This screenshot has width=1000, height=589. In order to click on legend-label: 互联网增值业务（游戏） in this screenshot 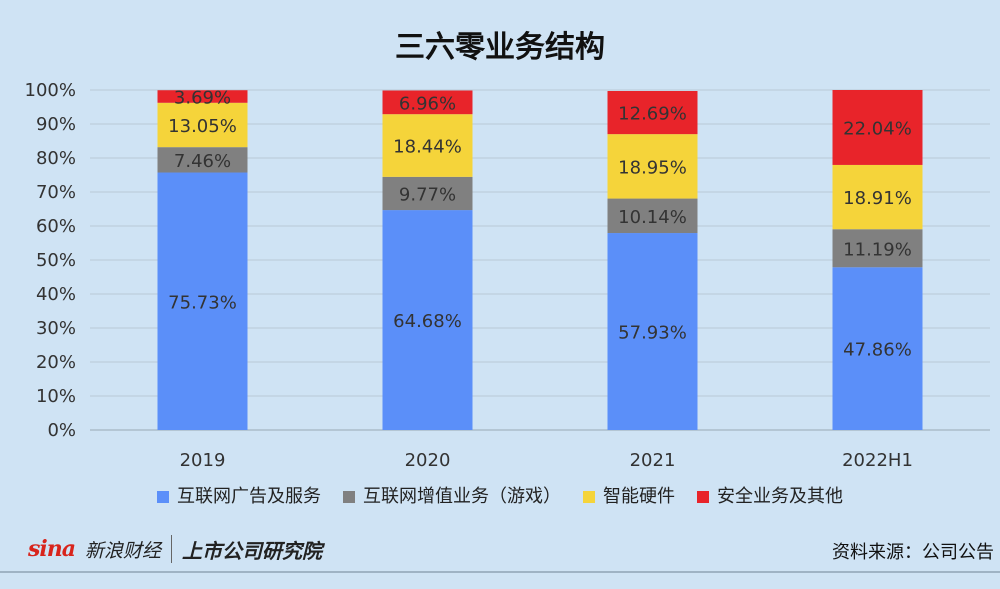, I will do `click(462, 496)`.